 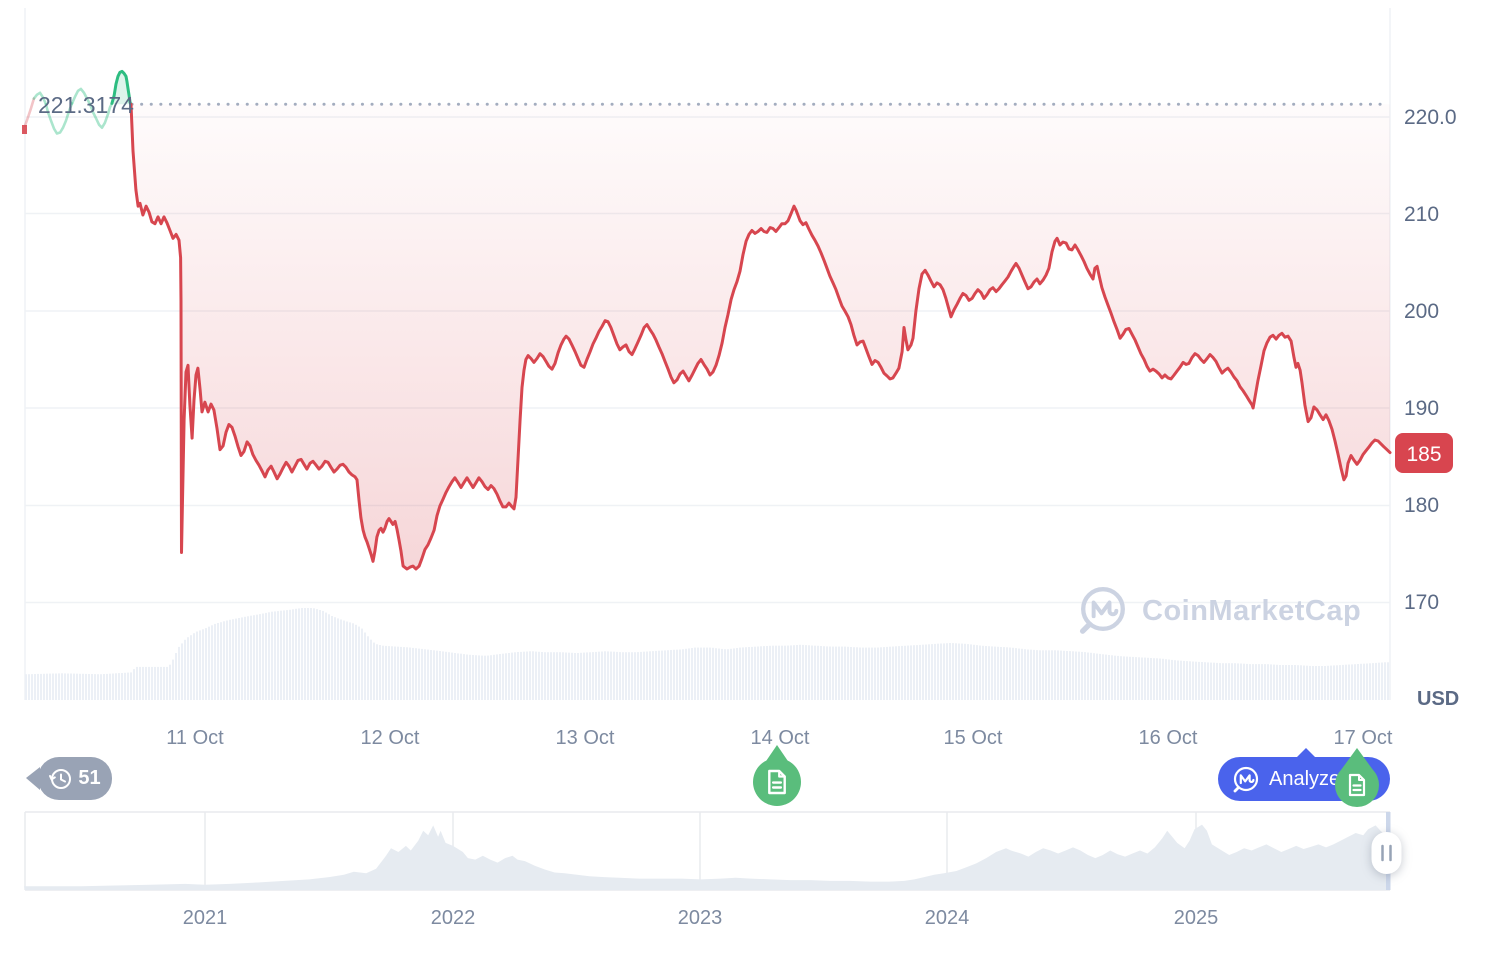 I want to click on x-tick-17oct: 17 Oct, so click(x=1363, y=738).